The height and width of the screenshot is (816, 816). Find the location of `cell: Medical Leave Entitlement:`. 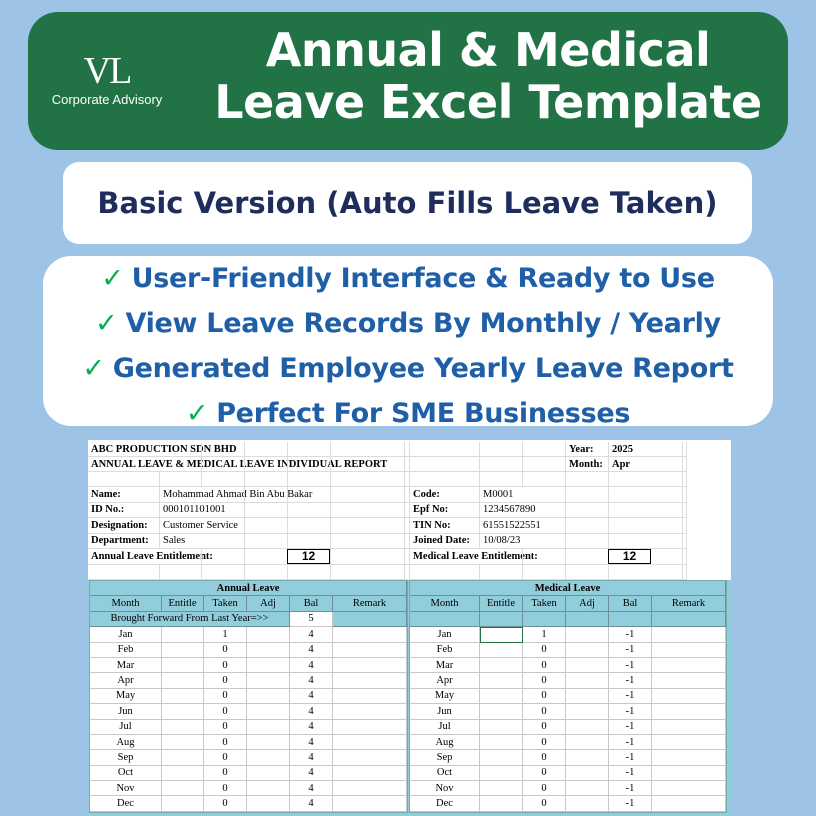

cell: Medical Leave Entitlement: is located at coordinates (474, 557).